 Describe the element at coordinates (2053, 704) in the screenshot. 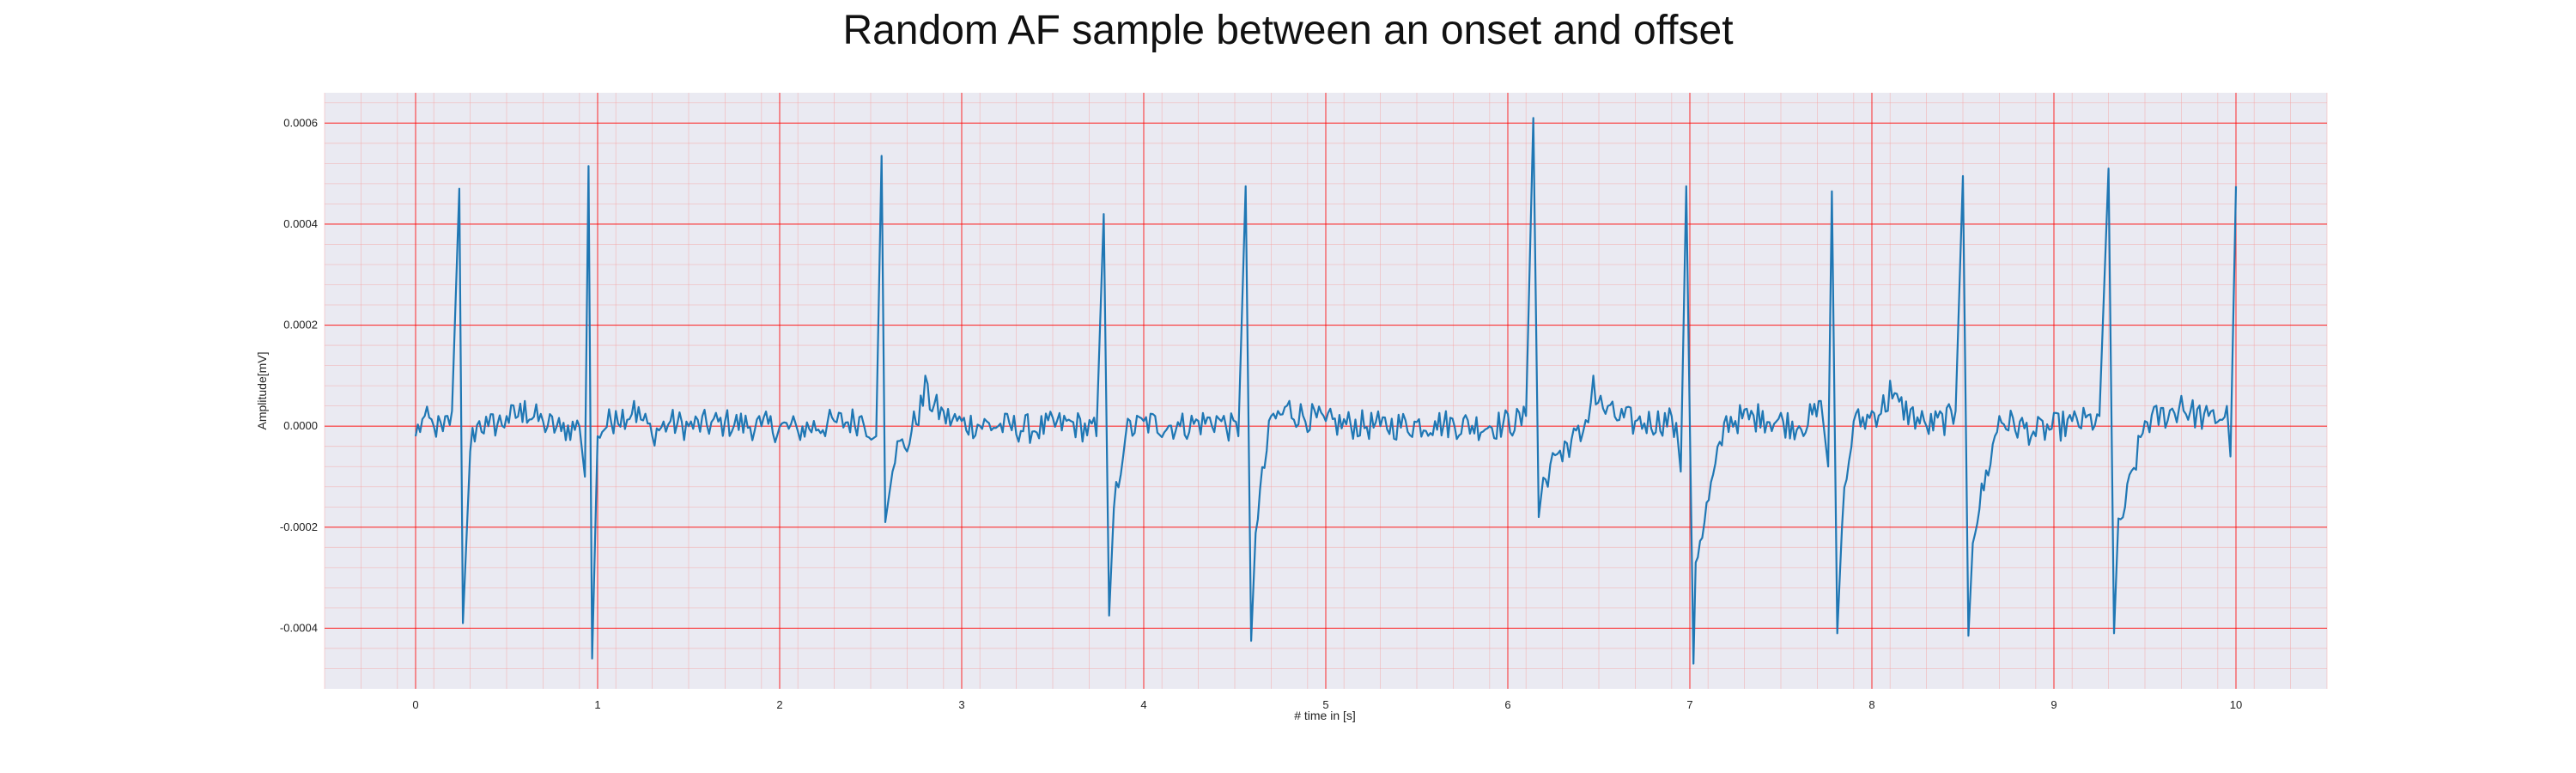

I see `x-tick-label: 9` at that location.